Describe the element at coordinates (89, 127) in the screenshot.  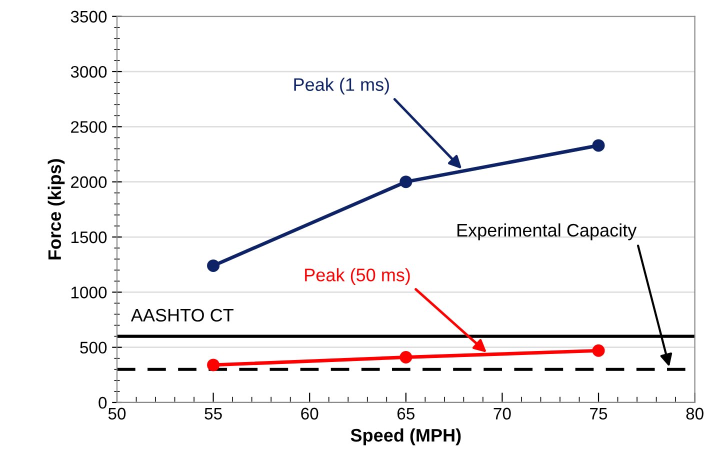
I see `y-tick-label: 2500` at that location.